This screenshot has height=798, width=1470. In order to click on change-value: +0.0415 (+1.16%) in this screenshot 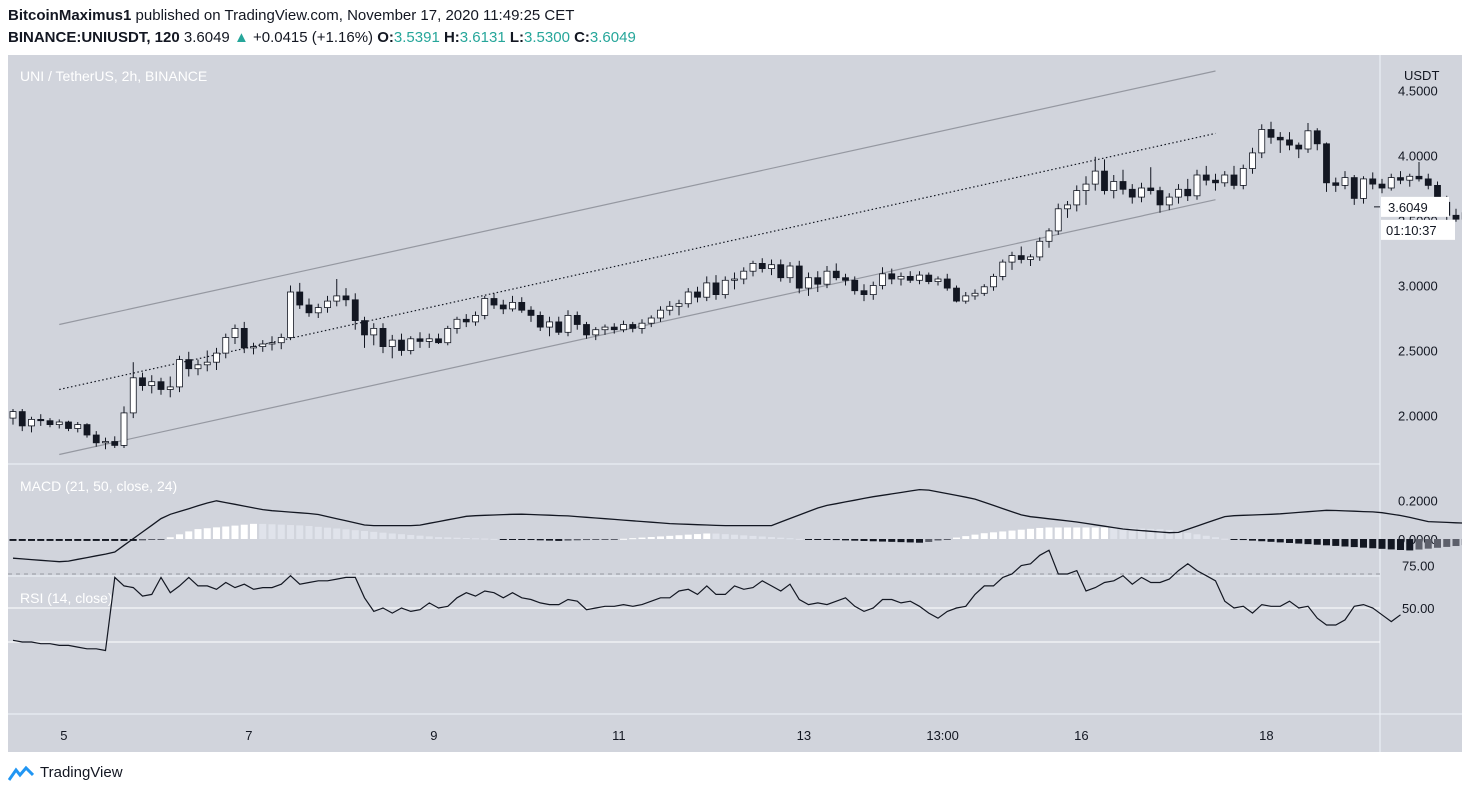, I will do `click(313, 37)`.